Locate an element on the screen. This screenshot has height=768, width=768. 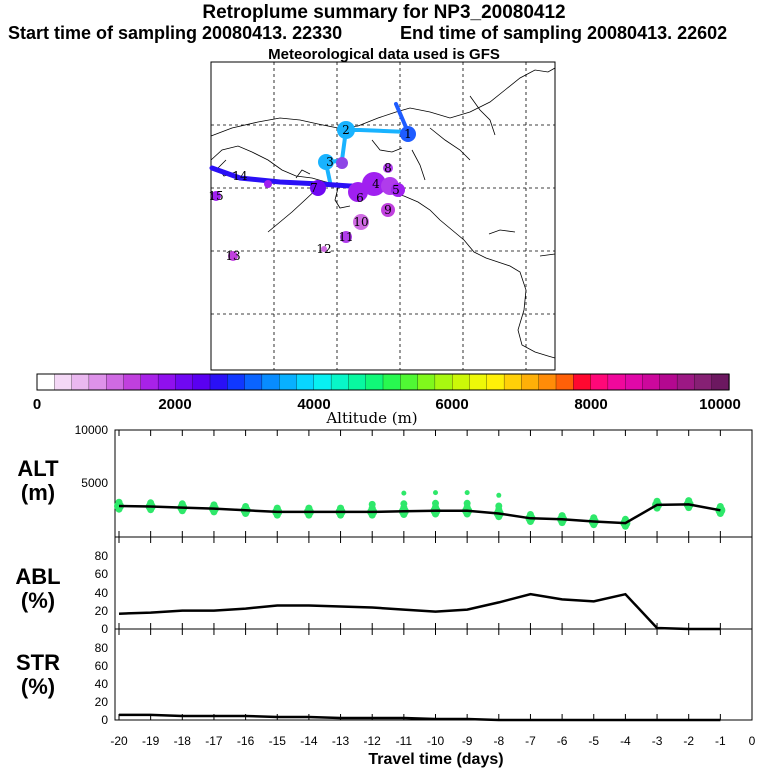
plume-markers is located at coordinates (313, 191).